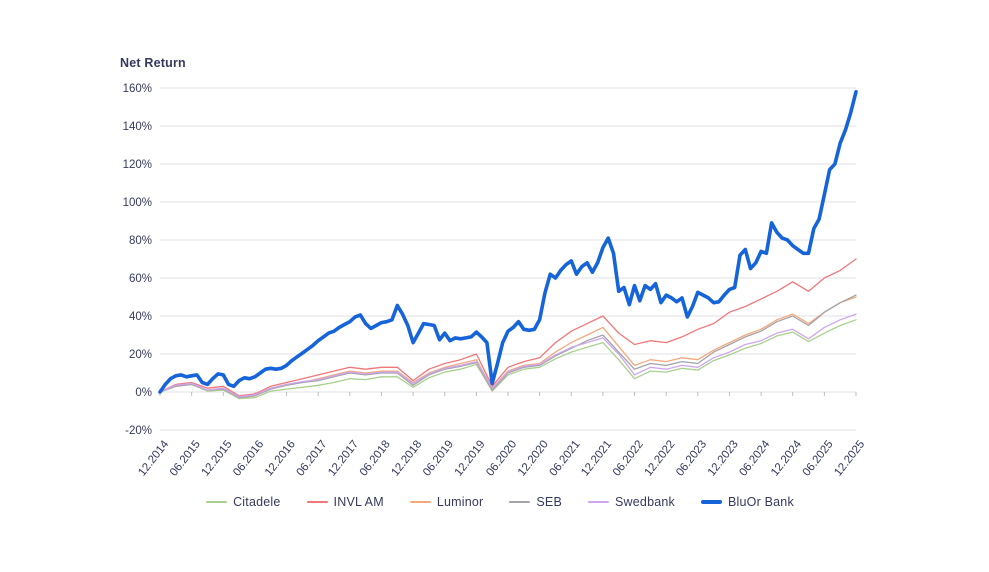 The height and width of the screenshot is (572, 989). What do you see at coordinates (565, 458) in the screenshot?
I see `x-axis-tick-label: 06.2021` at bounding box center [565, 458].